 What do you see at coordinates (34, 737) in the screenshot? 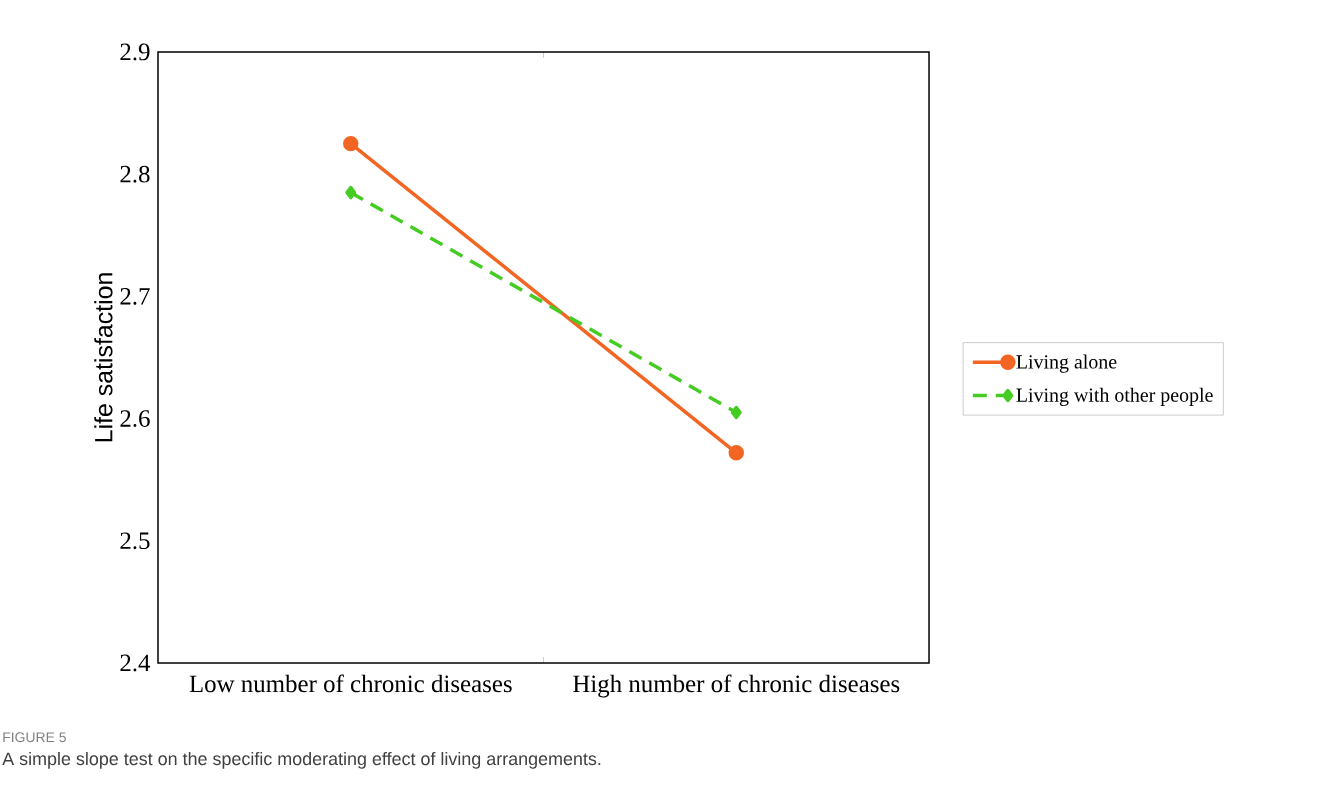
I see `caption: FIGURE 5` at bounding box center [34, 737].